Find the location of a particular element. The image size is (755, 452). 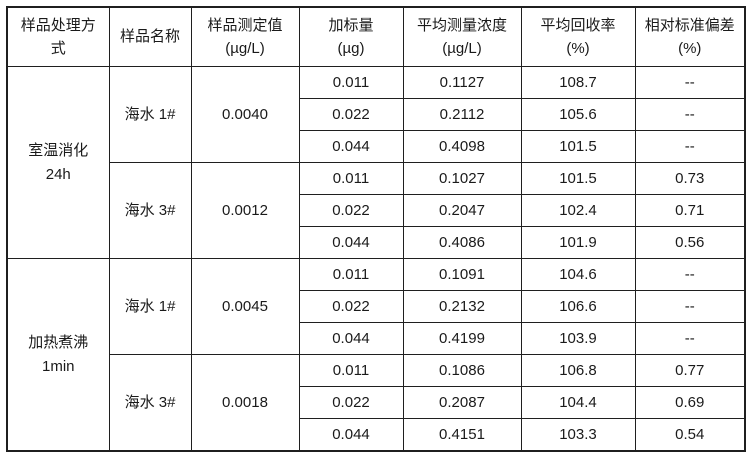

recovery-cell: 103.9 is located at coordinates (578, 338).